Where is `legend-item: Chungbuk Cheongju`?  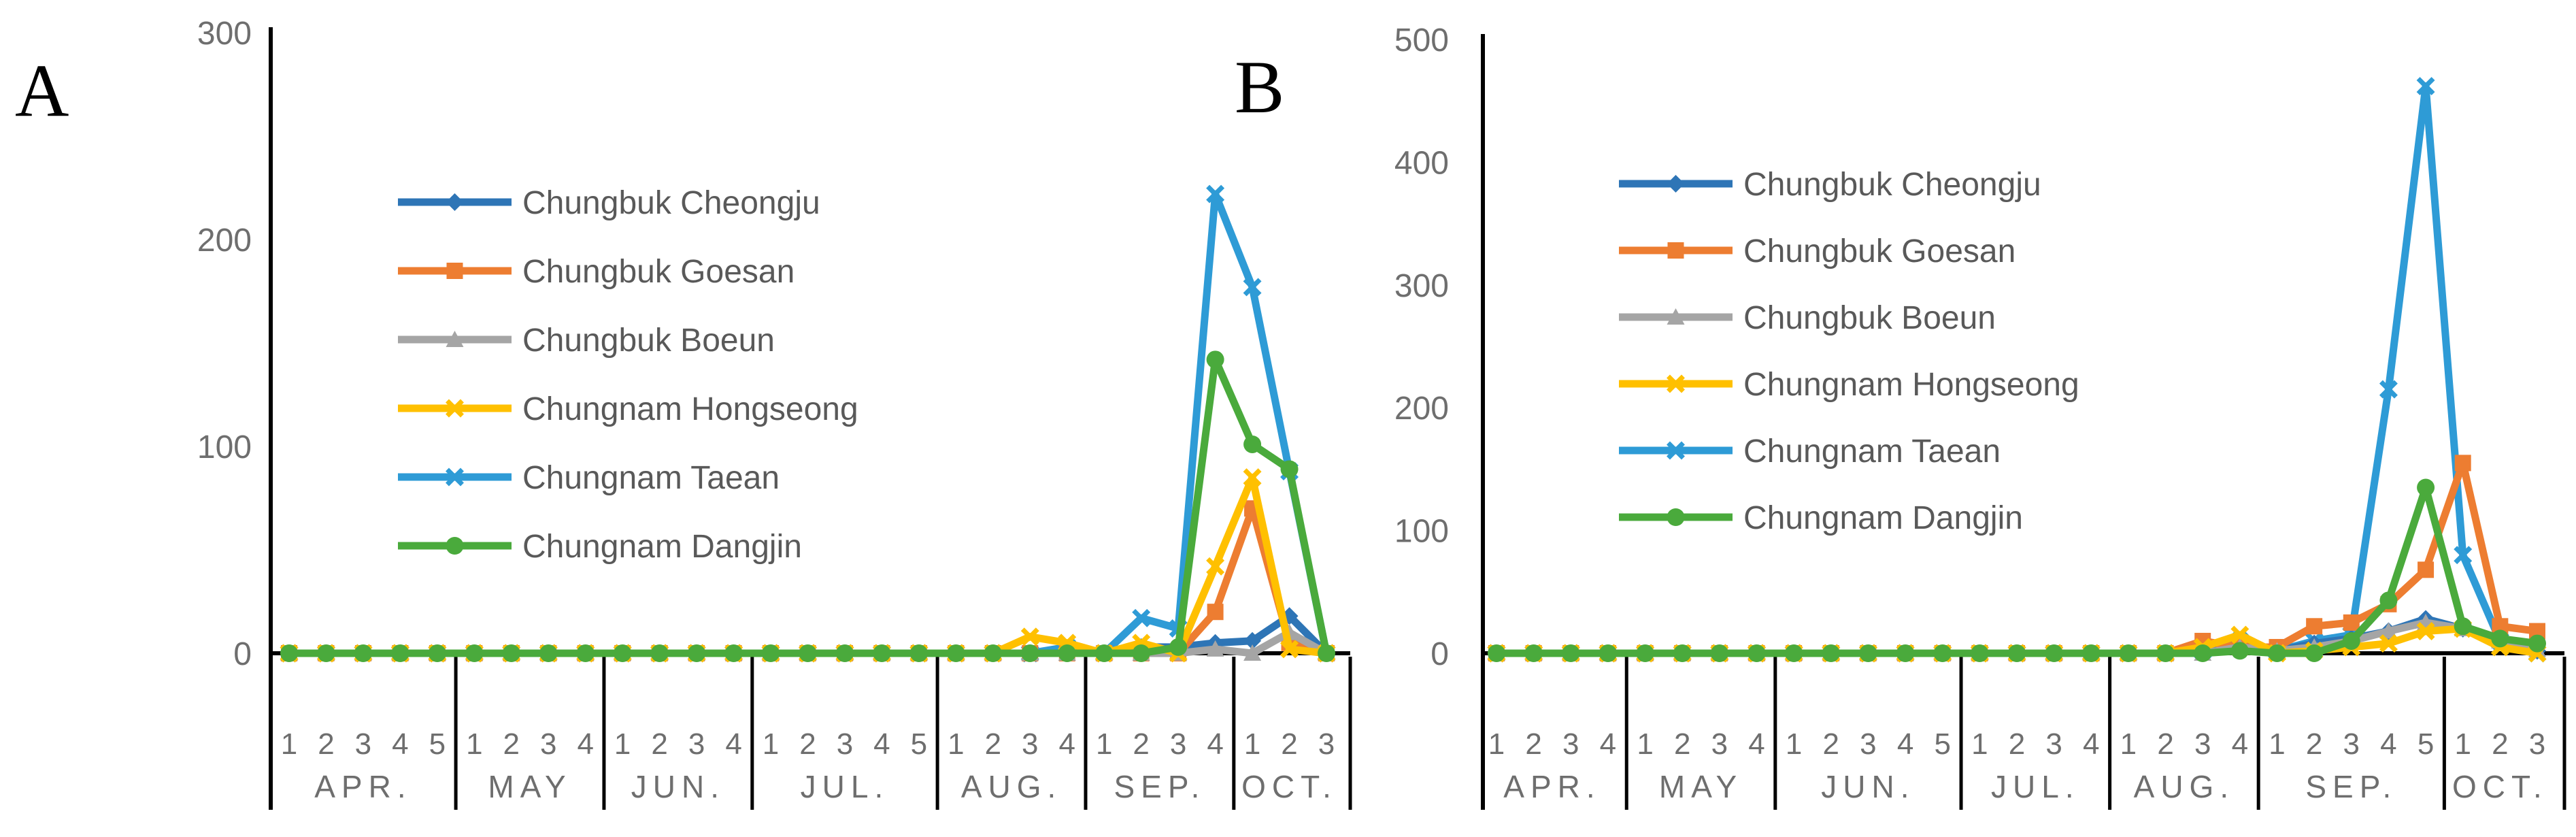 legend-item: Chungbuk Cheongju is located at coordinates (1830, 185).